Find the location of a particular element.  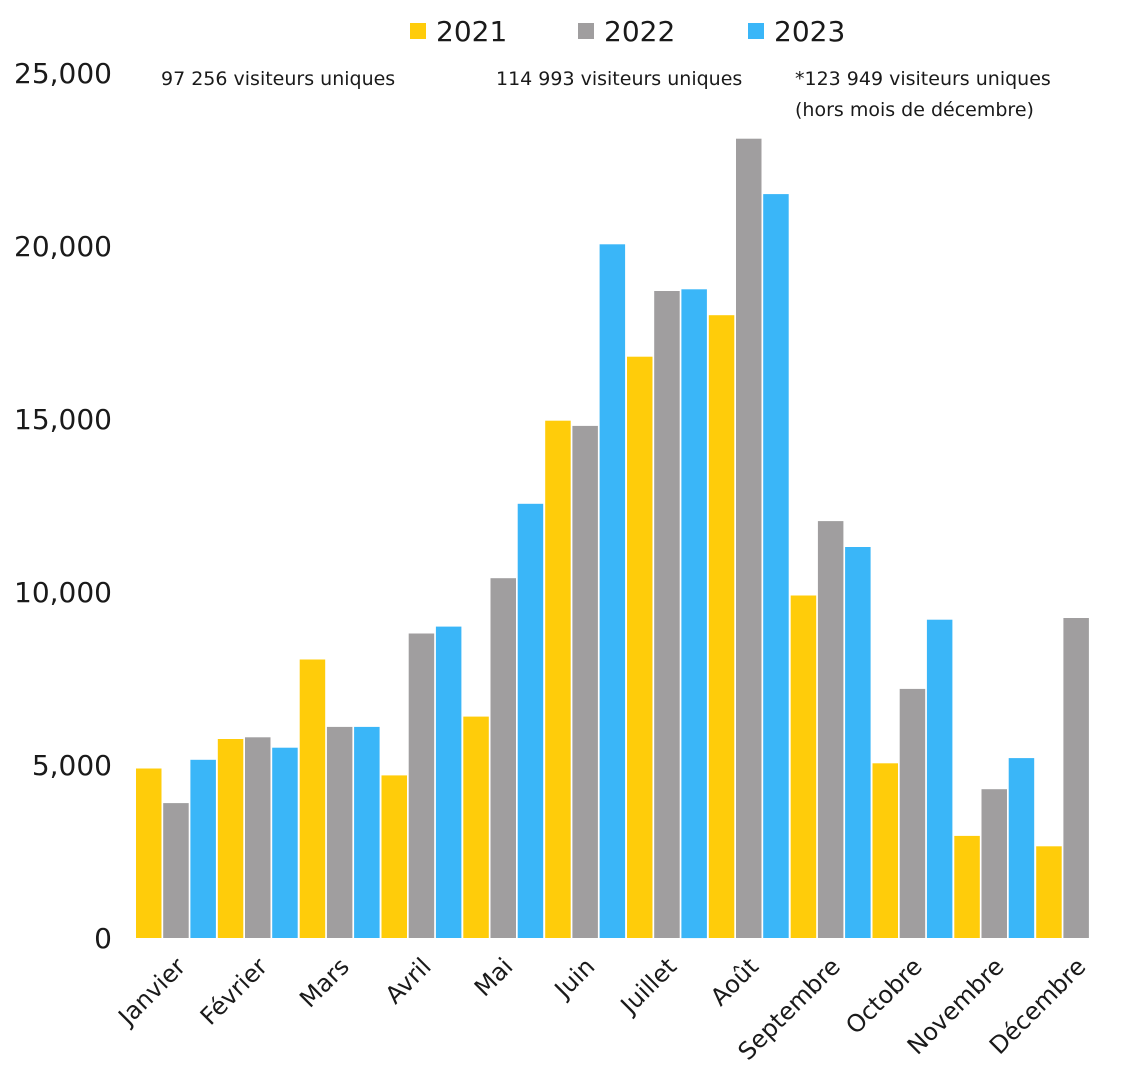

y-axis: 0 5,000 10,000 15,000 20,000 25,000 is located at coordinates (63, 506).